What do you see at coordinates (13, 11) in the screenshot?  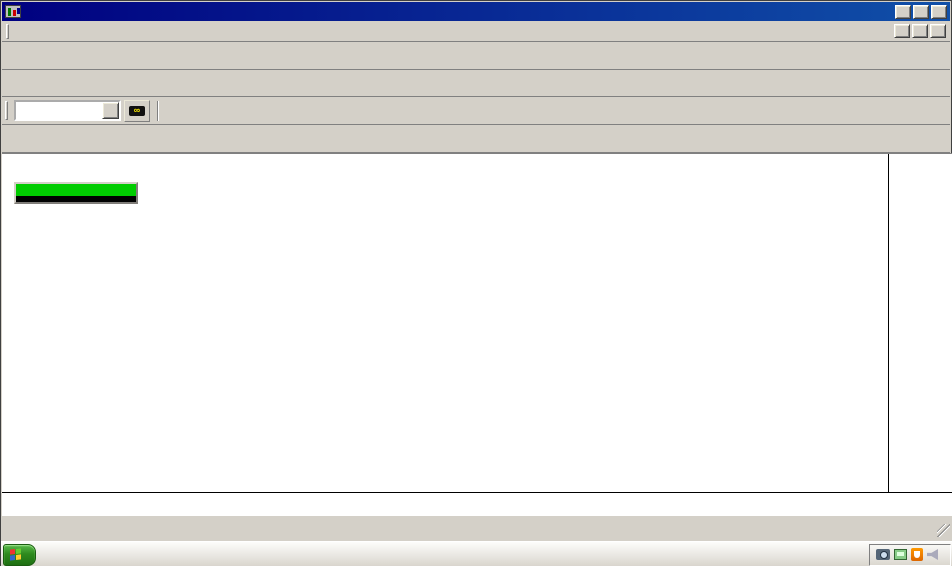 I see `app-icon` at bounding box center [13, 11].